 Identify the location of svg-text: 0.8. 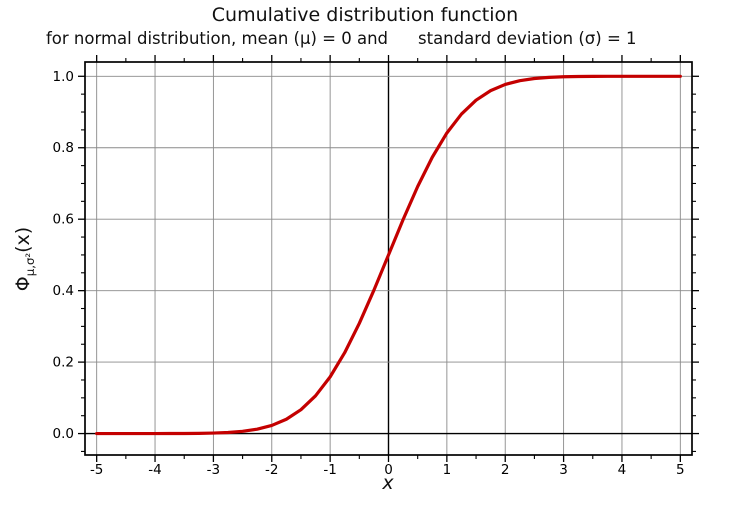
(63, 148).